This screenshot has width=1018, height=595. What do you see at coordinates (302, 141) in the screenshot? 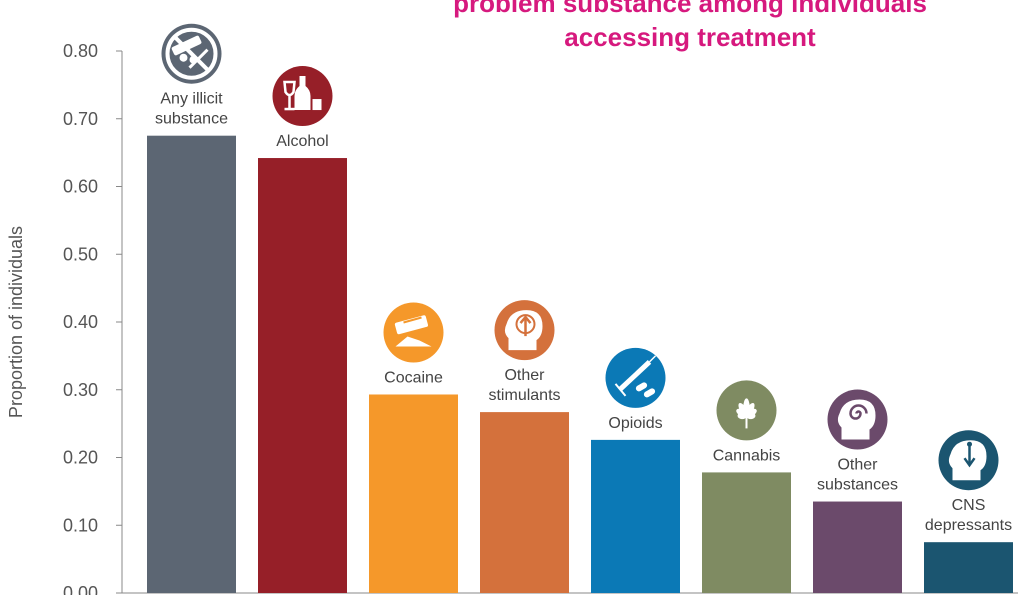
I see `bar-category-label: Alcohol` at bounding box center [302, 141].